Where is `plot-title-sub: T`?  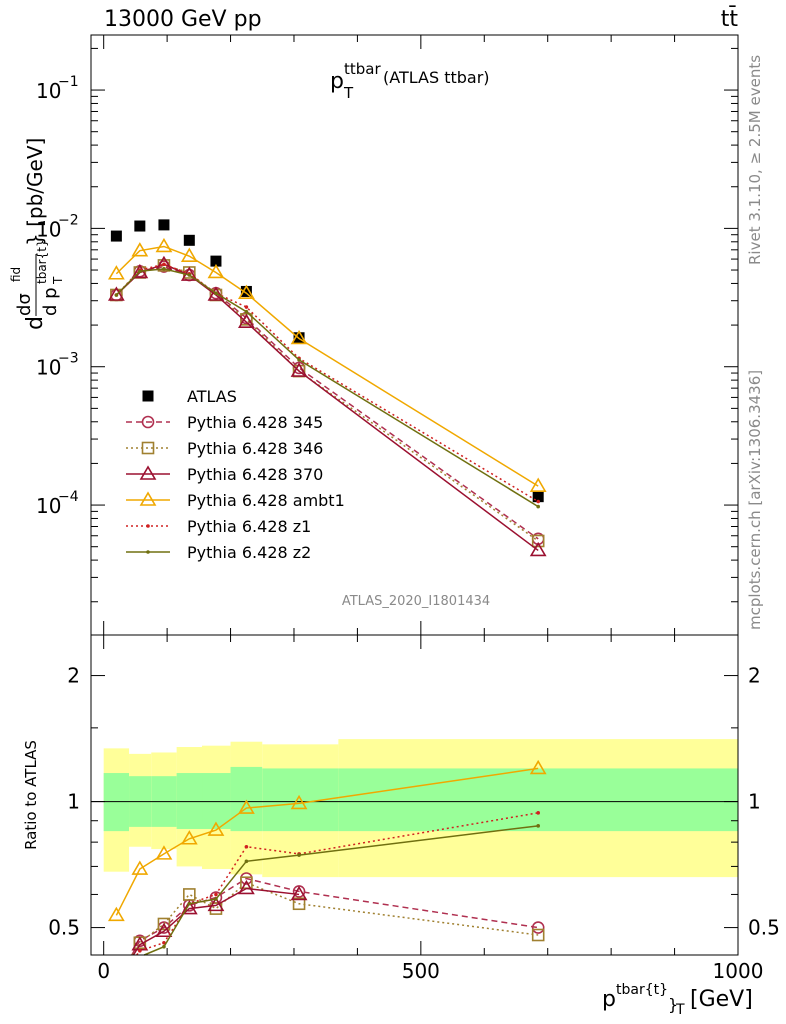
plot-title-sub: T is located at coordinates (348, 93).